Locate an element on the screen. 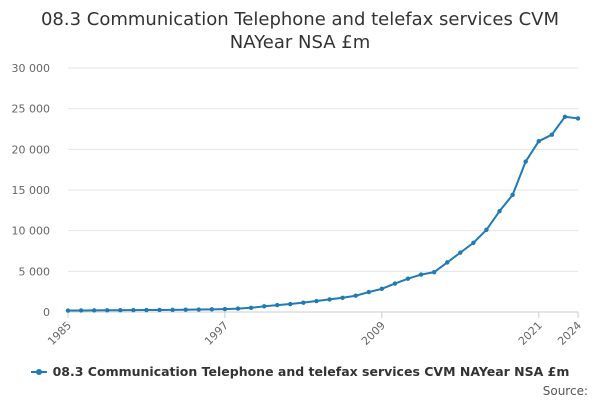  y-tick-label: 20 000 is located at coordinates (31, 149).